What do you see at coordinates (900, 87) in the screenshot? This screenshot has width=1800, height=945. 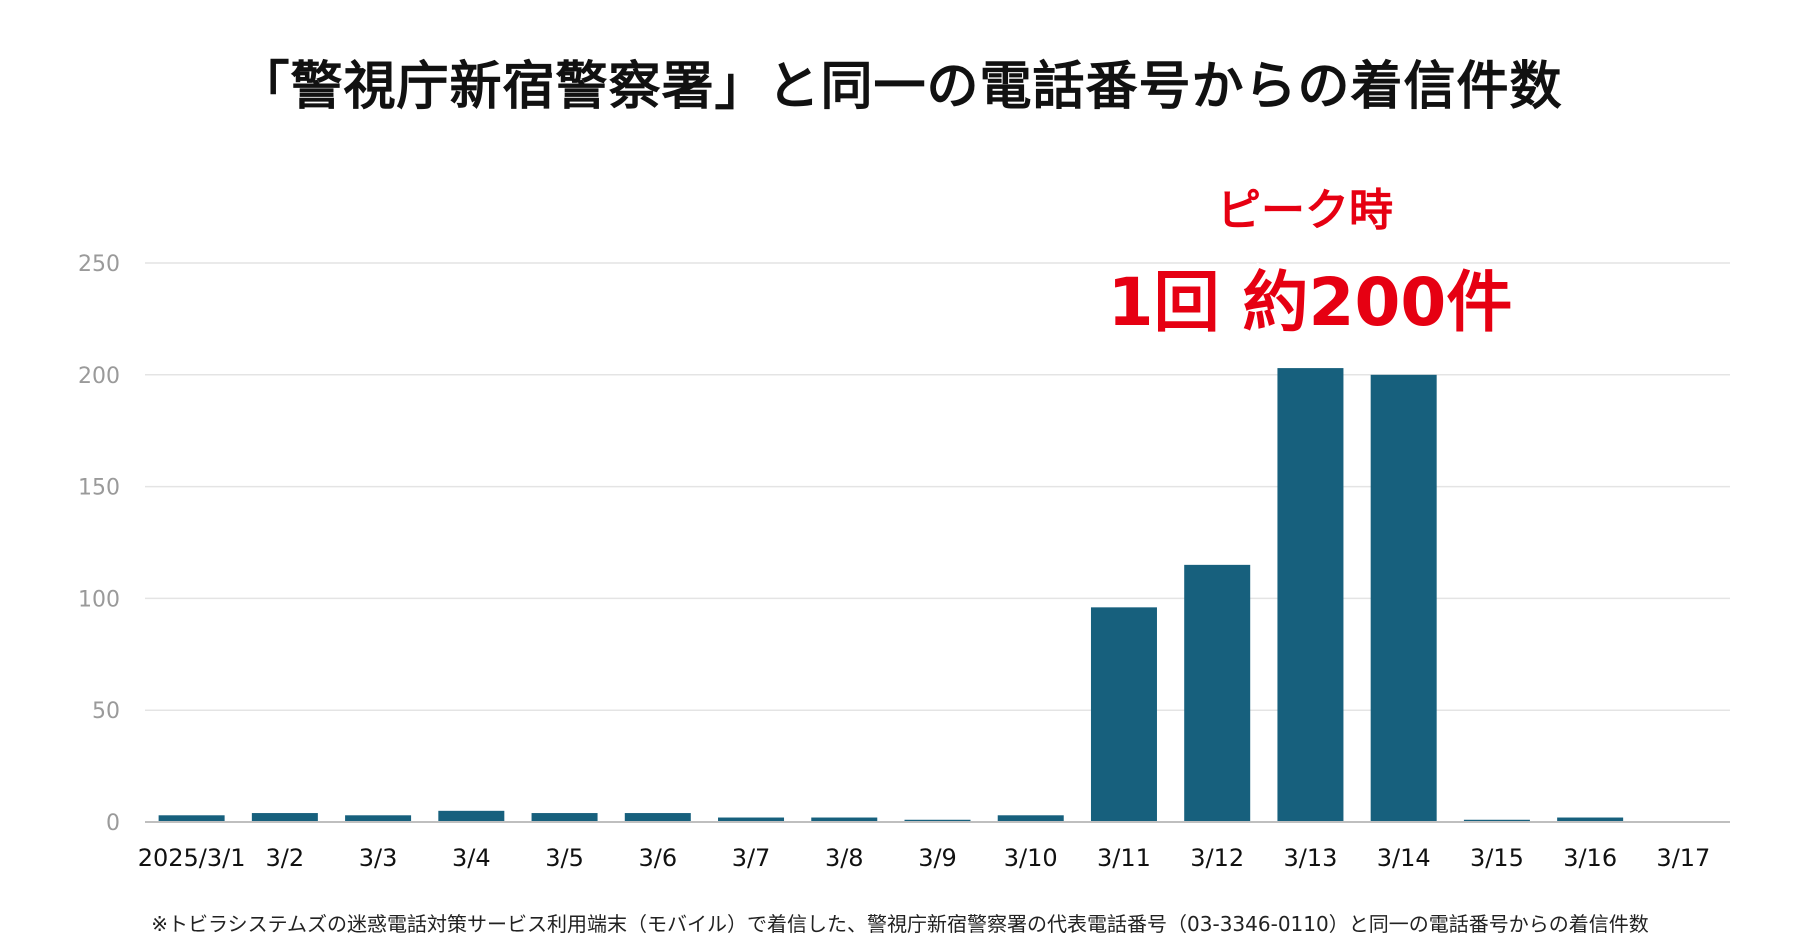 I see `chart-title: 「警視庁新宿警察署」と同一の電話番号からの着信件数` at bounding box center [900, 87].